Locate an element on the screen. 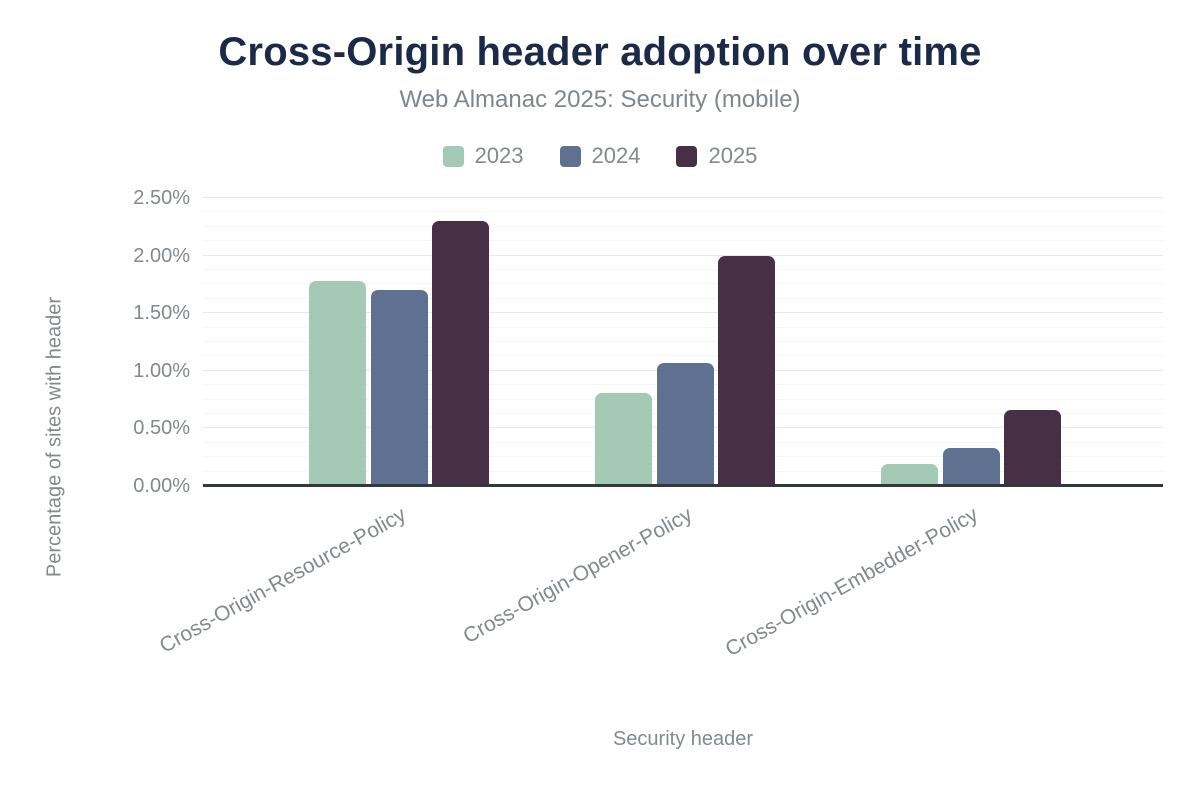 The image size is (1200, 802). y-tick-label: 1.00% is located at coordinates (161, 370).